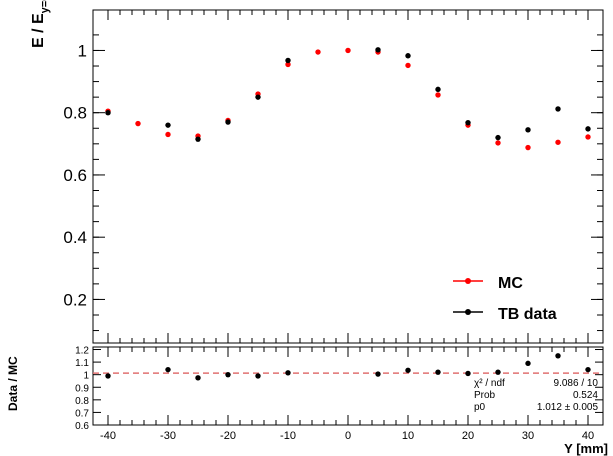  Describe the element at coordinates (505, 299) in the screenshot. I see `legend: MC TB data` at that location.